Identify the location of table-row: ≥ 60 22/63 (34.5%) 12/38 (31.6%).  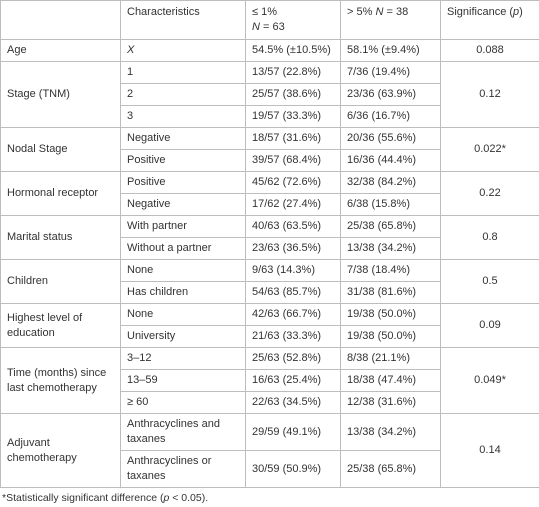
(270, 402).